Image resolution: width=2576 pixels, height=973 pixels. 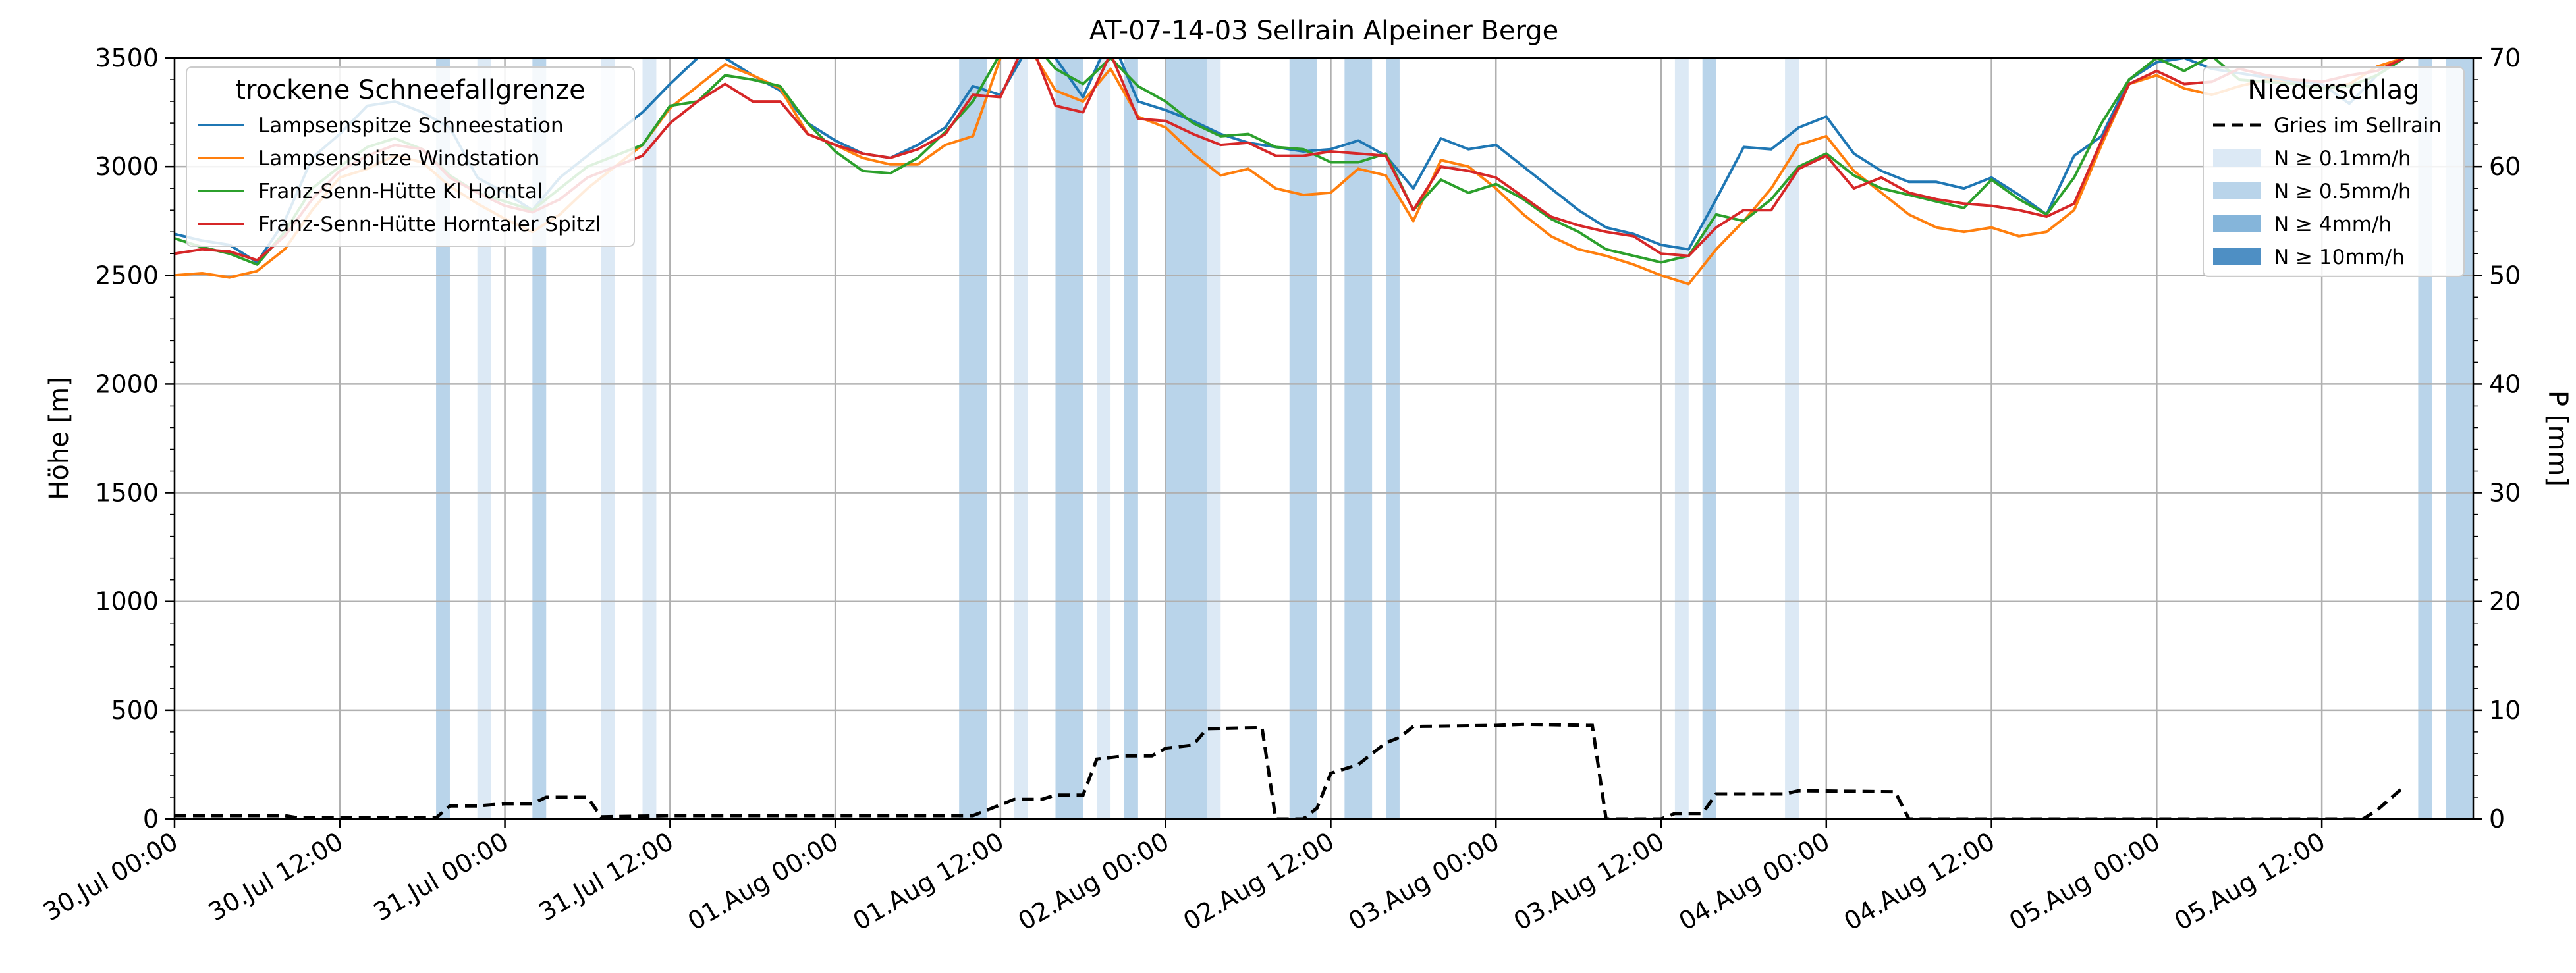 I want to click on precip-legend-label-3: N ≥ 4mm/h, so click(x=2333, y=224).